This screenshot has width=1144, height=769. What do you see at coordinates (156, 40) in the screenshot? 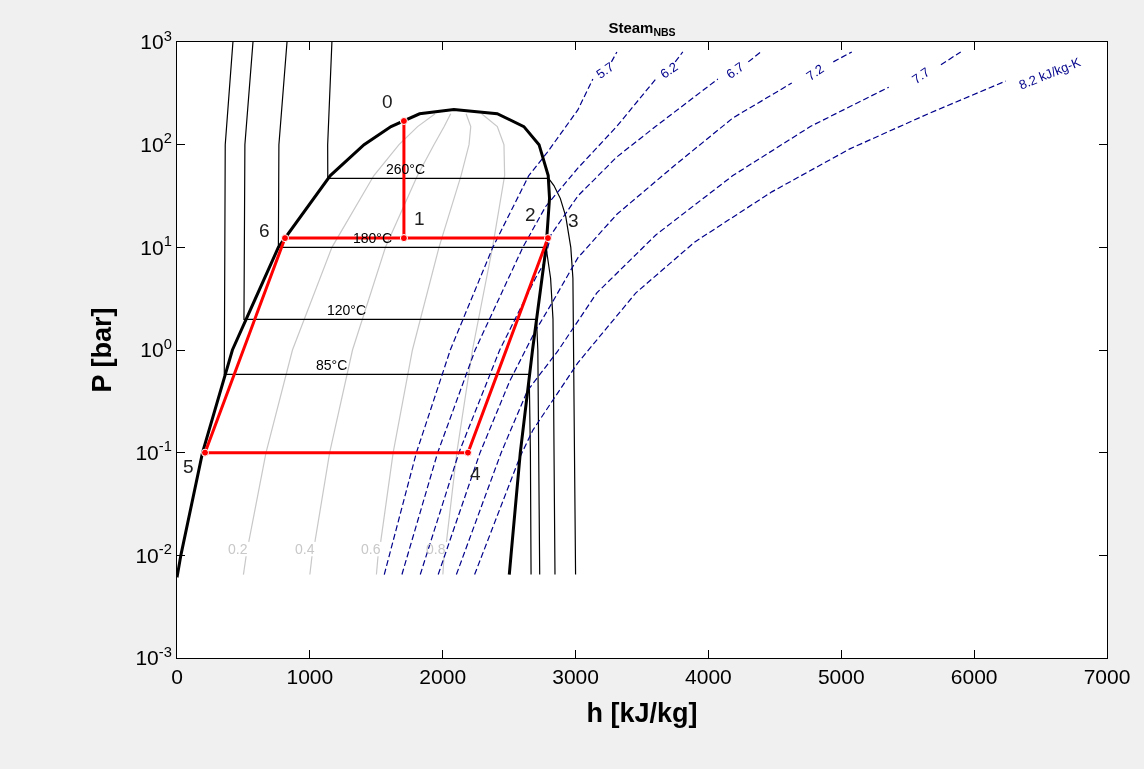
I see `y-tick-label: 10$^{3}$` at bounding box center [156, 40].